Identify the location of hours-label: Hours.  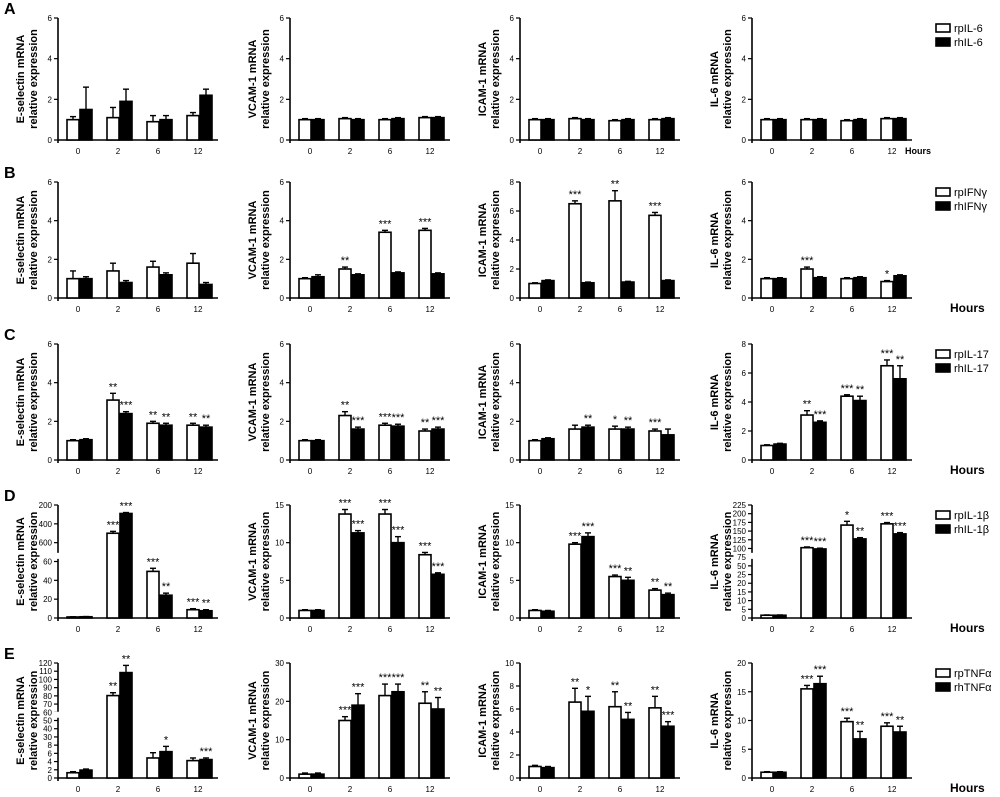
(918, 151).